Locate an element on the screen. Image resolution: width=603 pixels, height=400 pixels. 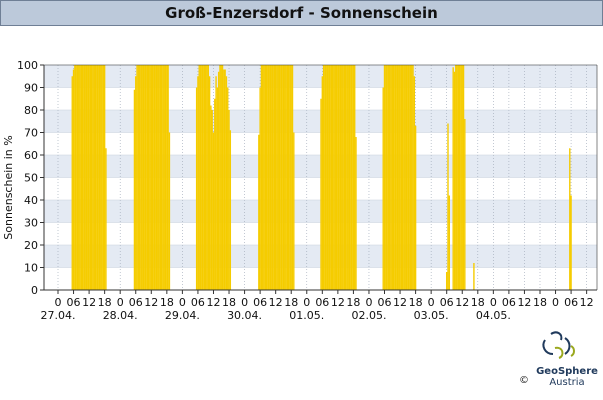
date-label: 27.04. is located at coordinates (58, 315).